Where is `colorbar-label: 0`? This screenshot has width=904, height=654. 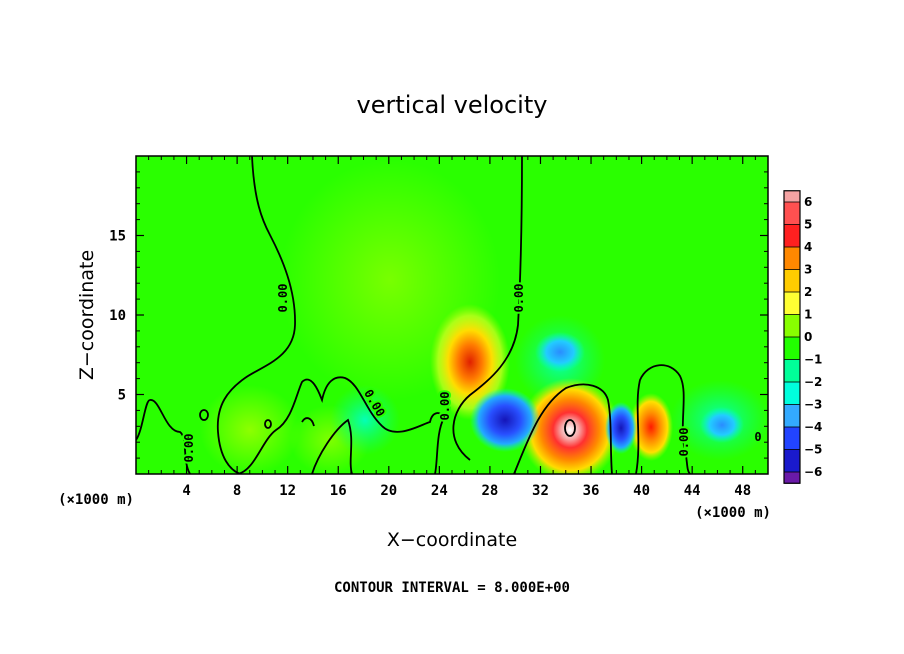 colorbar-label: 0 is located at coordinates (808, 337).